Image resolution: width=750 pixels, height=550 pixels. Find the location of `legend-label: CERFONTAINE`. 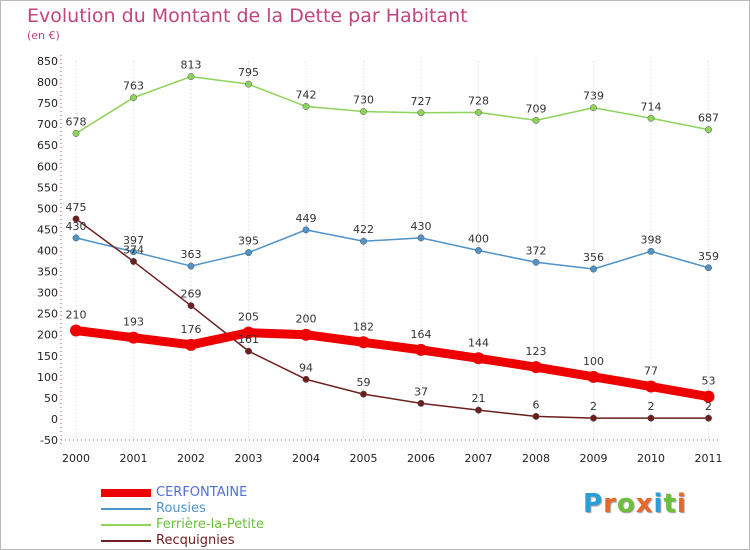

legend-label: CERFONTAINE is located at coordinates (202, 492).